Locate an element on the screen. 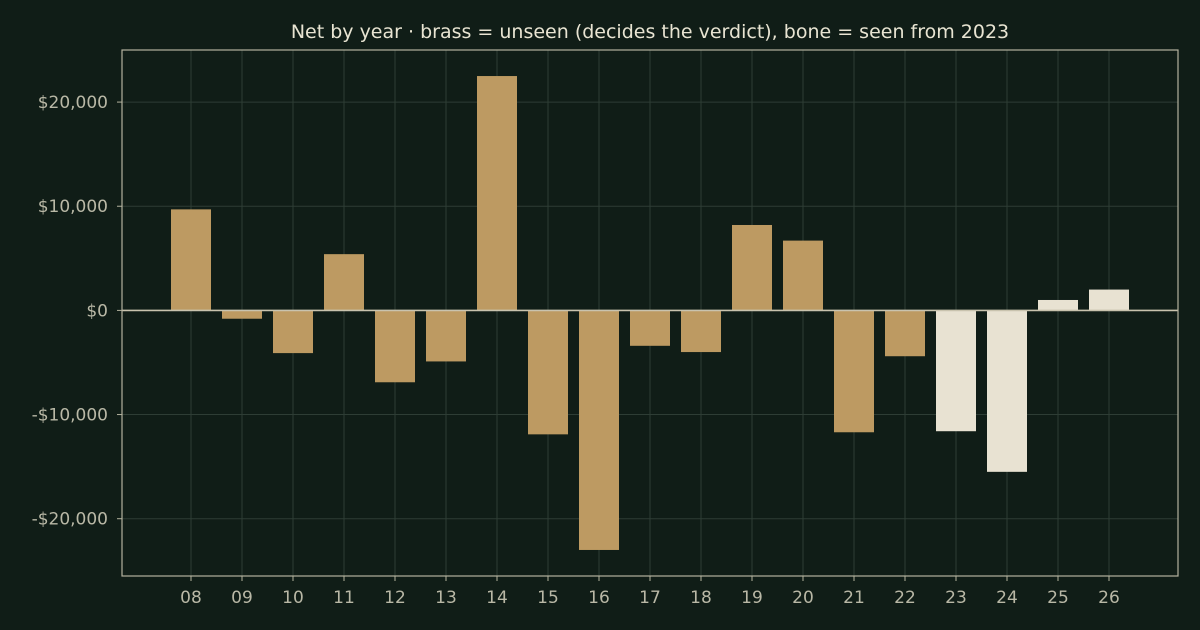 The width and height of the screenshot is (1200, 630). x-axis-ticks: 08 09 10 11 12 13 14 15 16 17 18 19 20 21 22 23 24 25 26 is located at coordinates (650, 592).